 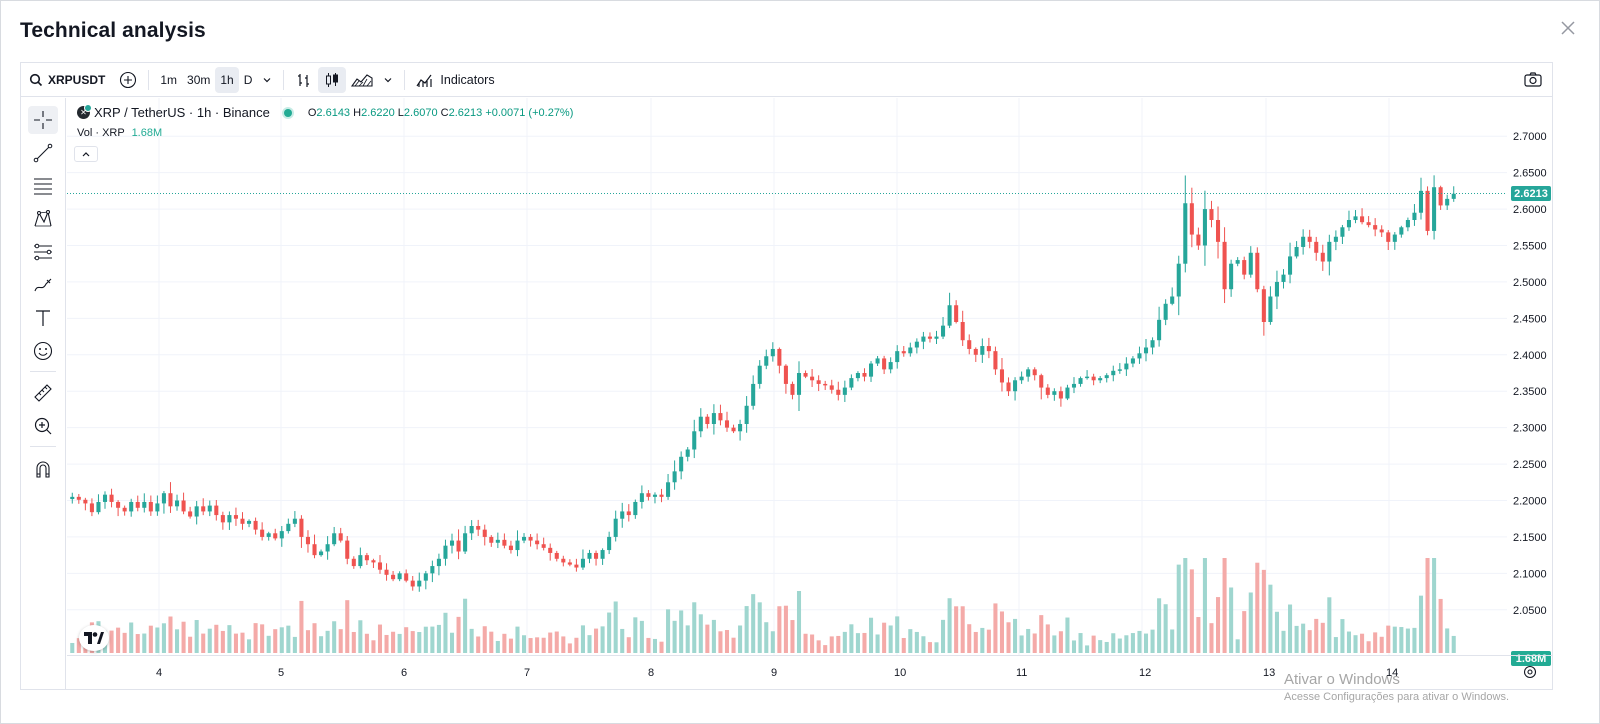 I want to click on horizontal-lines-icon, so click(x=43, y=186).